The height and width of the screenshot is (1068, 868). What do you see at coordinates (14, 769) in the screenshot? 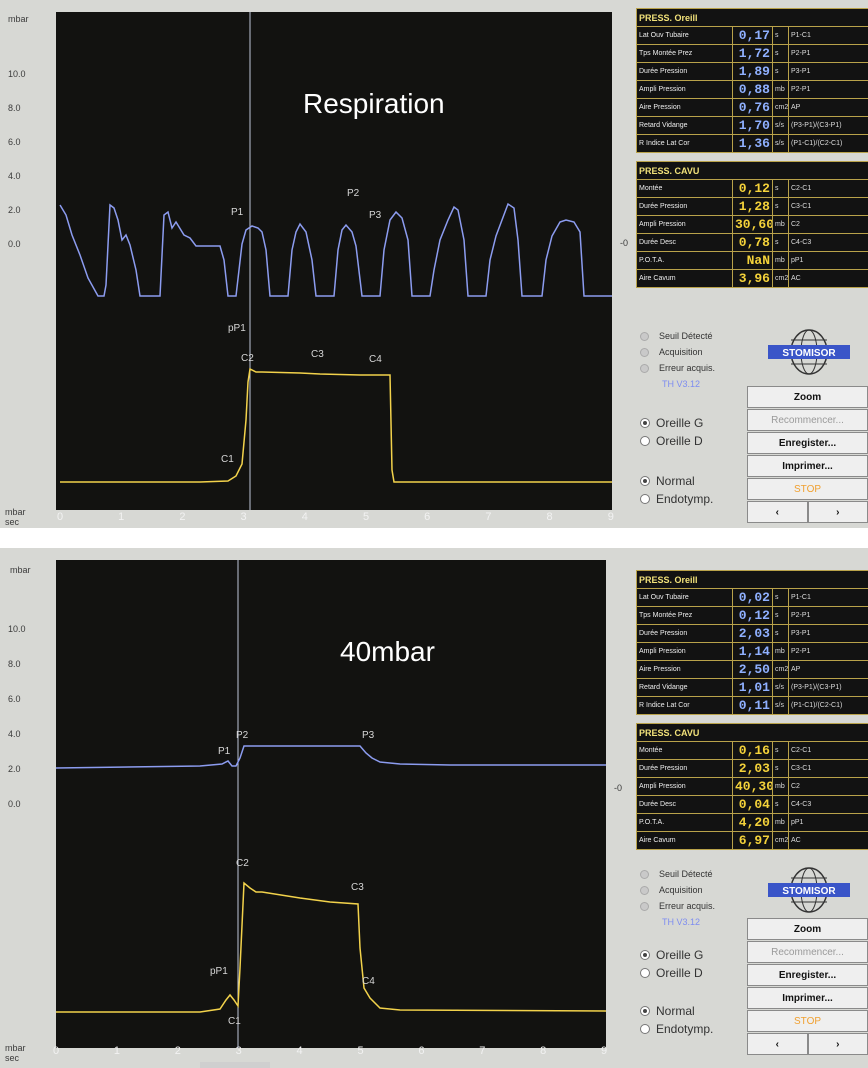
I see `y-tick-label: 2.0` at bounding box center [14, 769].